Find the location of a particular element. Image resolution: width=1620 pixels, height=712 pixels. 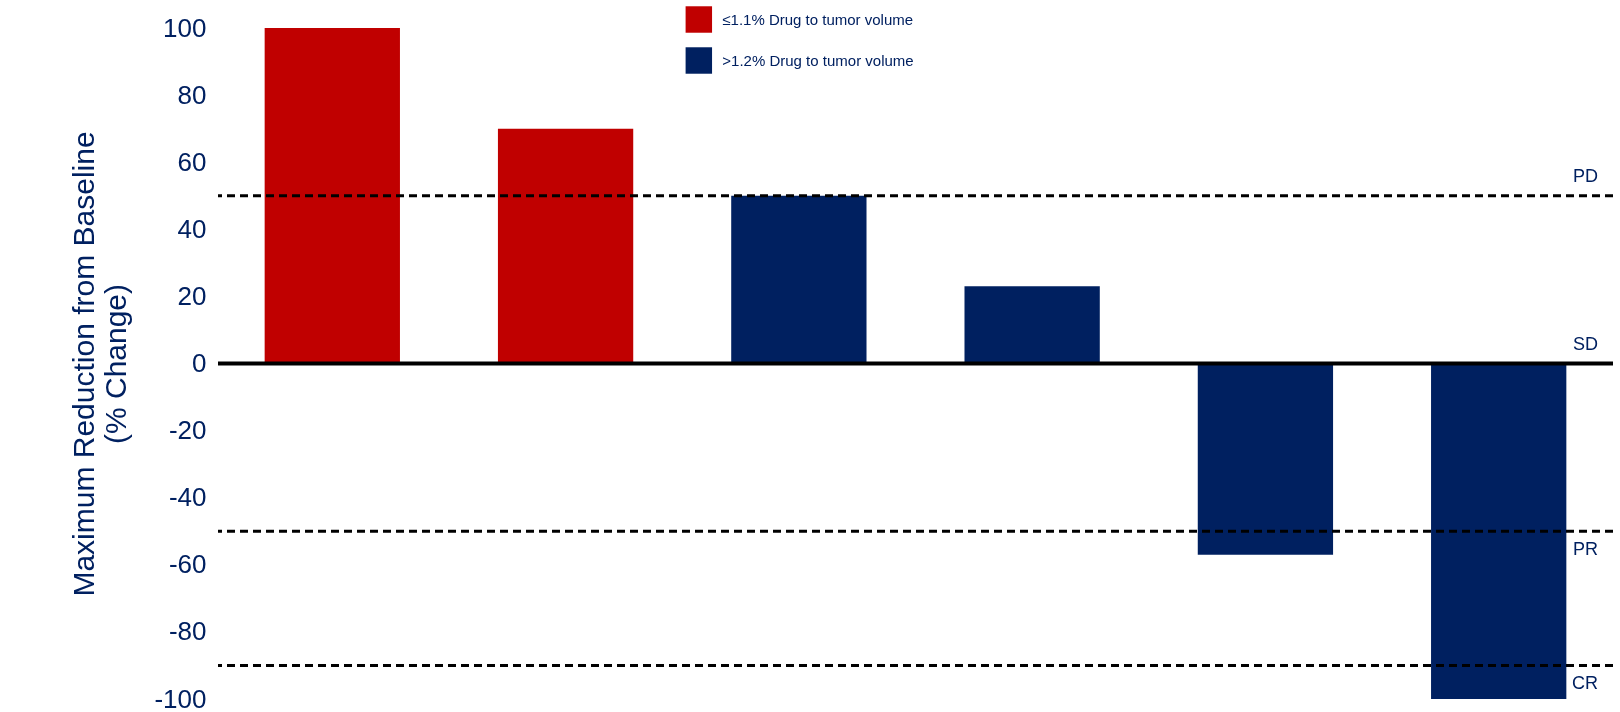

y-tick-label: 20 is located at coordinates (192, 295).